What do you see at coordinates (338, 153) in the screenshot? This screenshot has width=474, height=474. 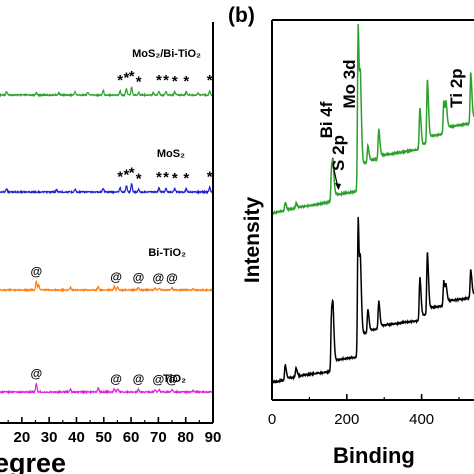 I see `xps-annotation-s-2p: S 2p` at bounding box center [338, 153].